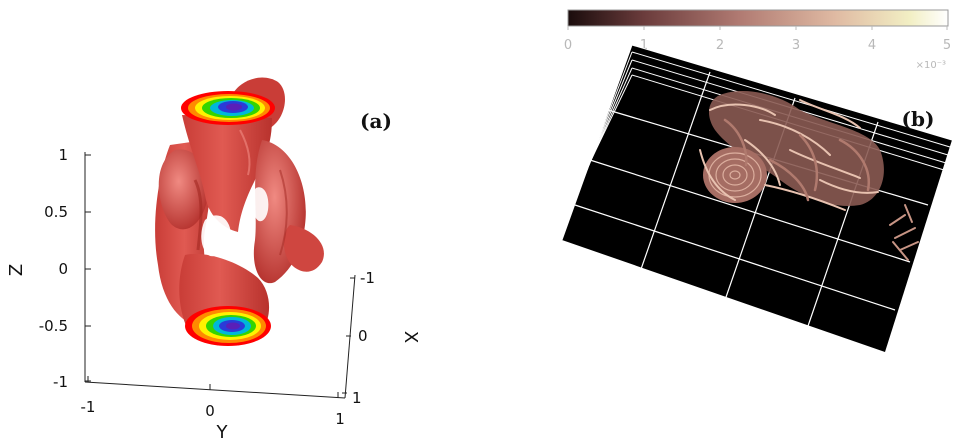 The height and width of the screenshot is (441, 960). What do you see at coordinates (410, 337) in the screenshot?
I see `x-axis-title: X` at bounding box center [410, 337].